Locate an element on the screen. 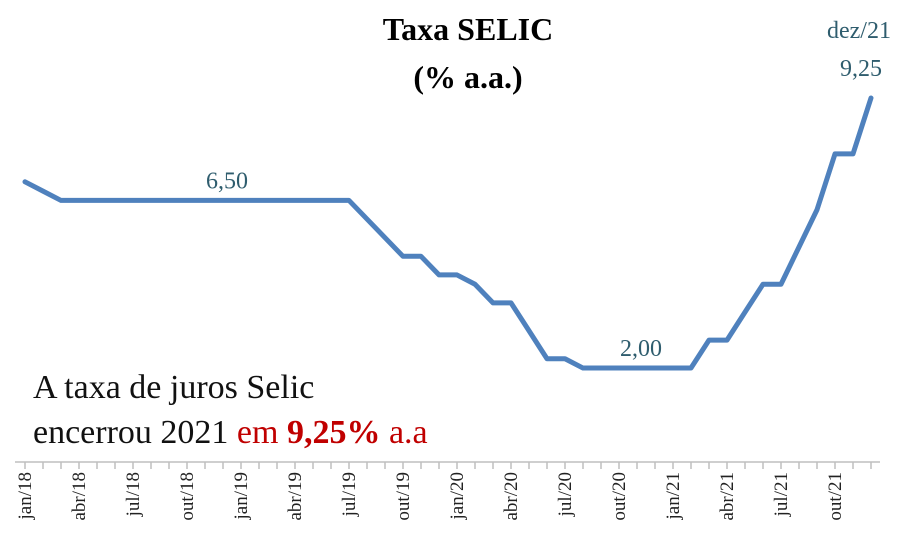 Image resolution: width=902 pixels, height=547 pixels. x-tick-label: jan/18 is located at coordinates (25, 496).